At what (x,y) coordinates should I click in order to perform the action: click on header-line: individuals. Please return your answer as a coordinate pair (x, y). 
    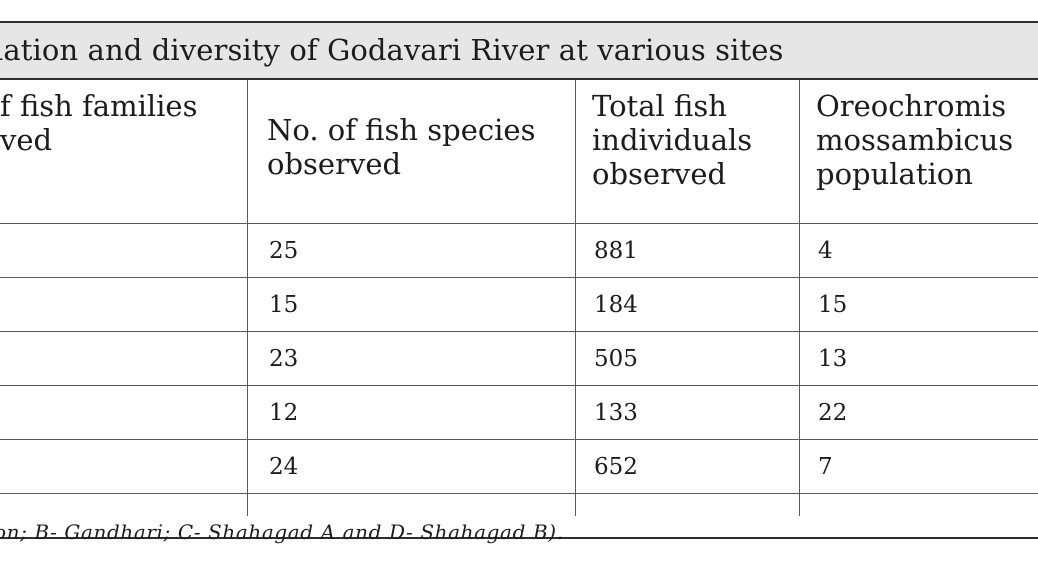
    Looking at the image, I should click on (672, 140).